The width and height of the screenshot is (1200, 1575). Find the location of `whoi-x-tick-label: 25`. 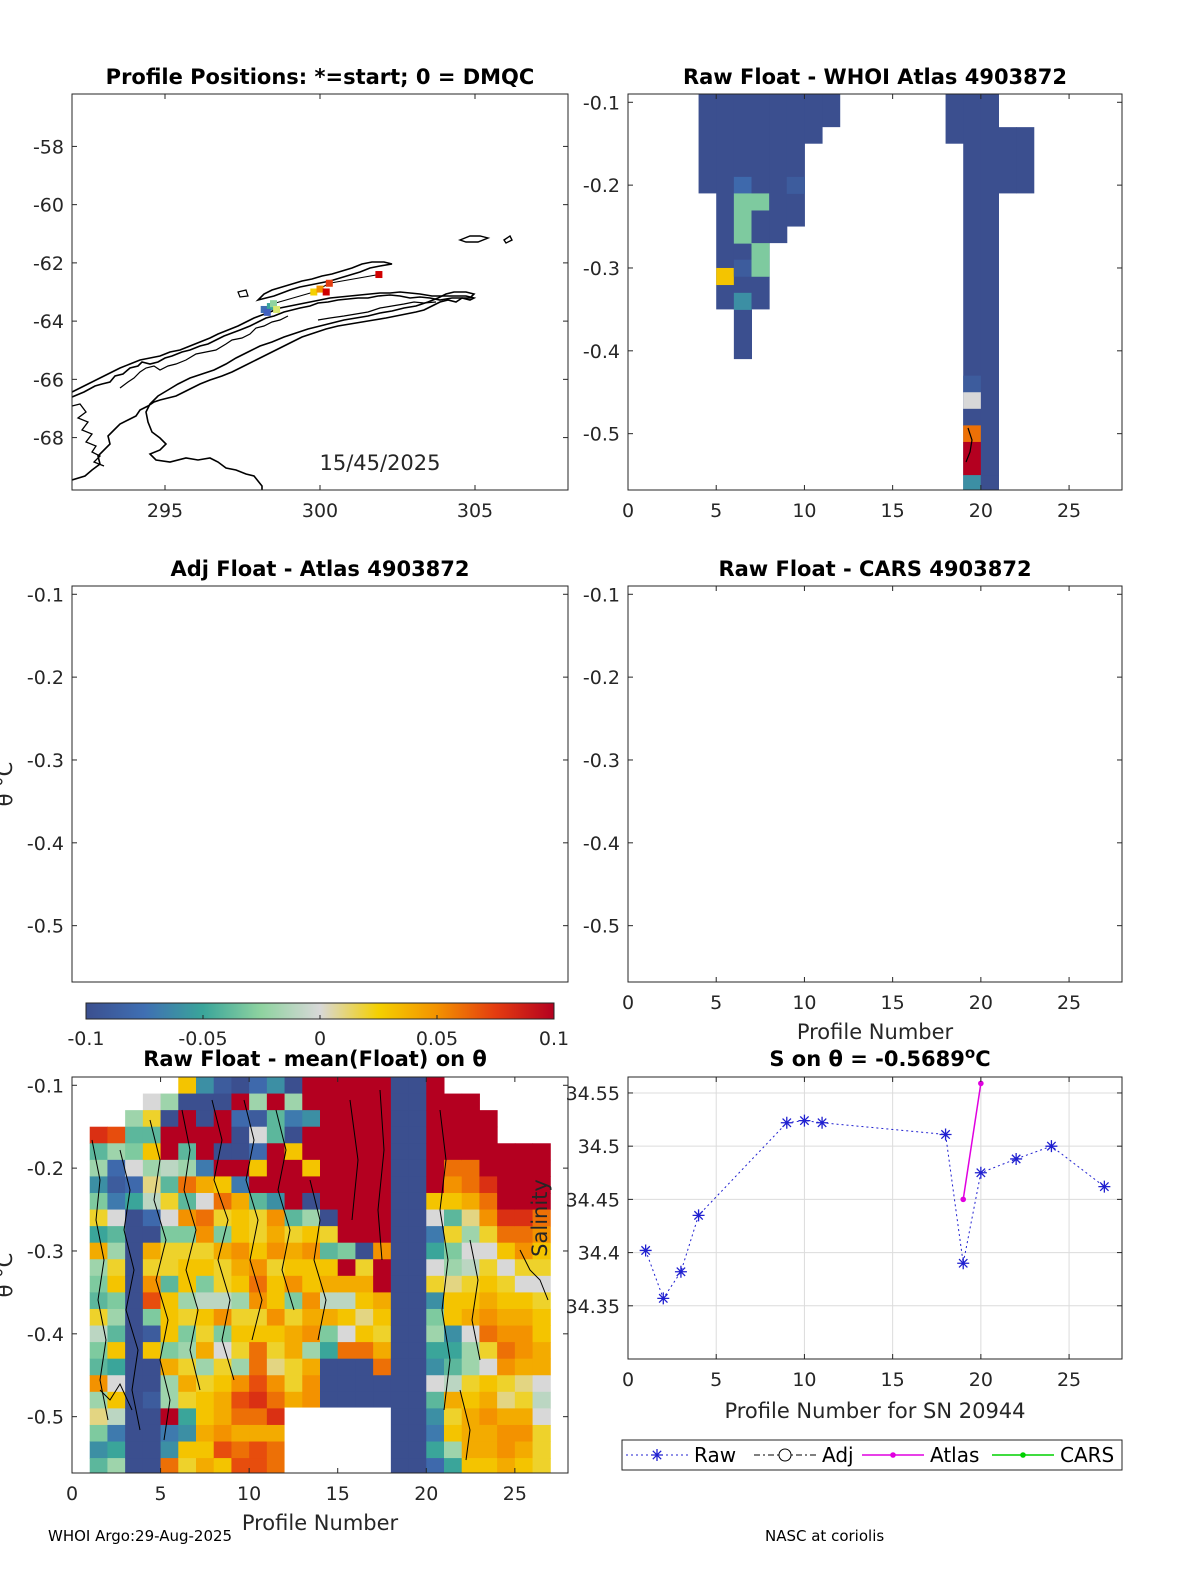

whoi-x-tick-label: 25 is located at coordinates (1069, 511).